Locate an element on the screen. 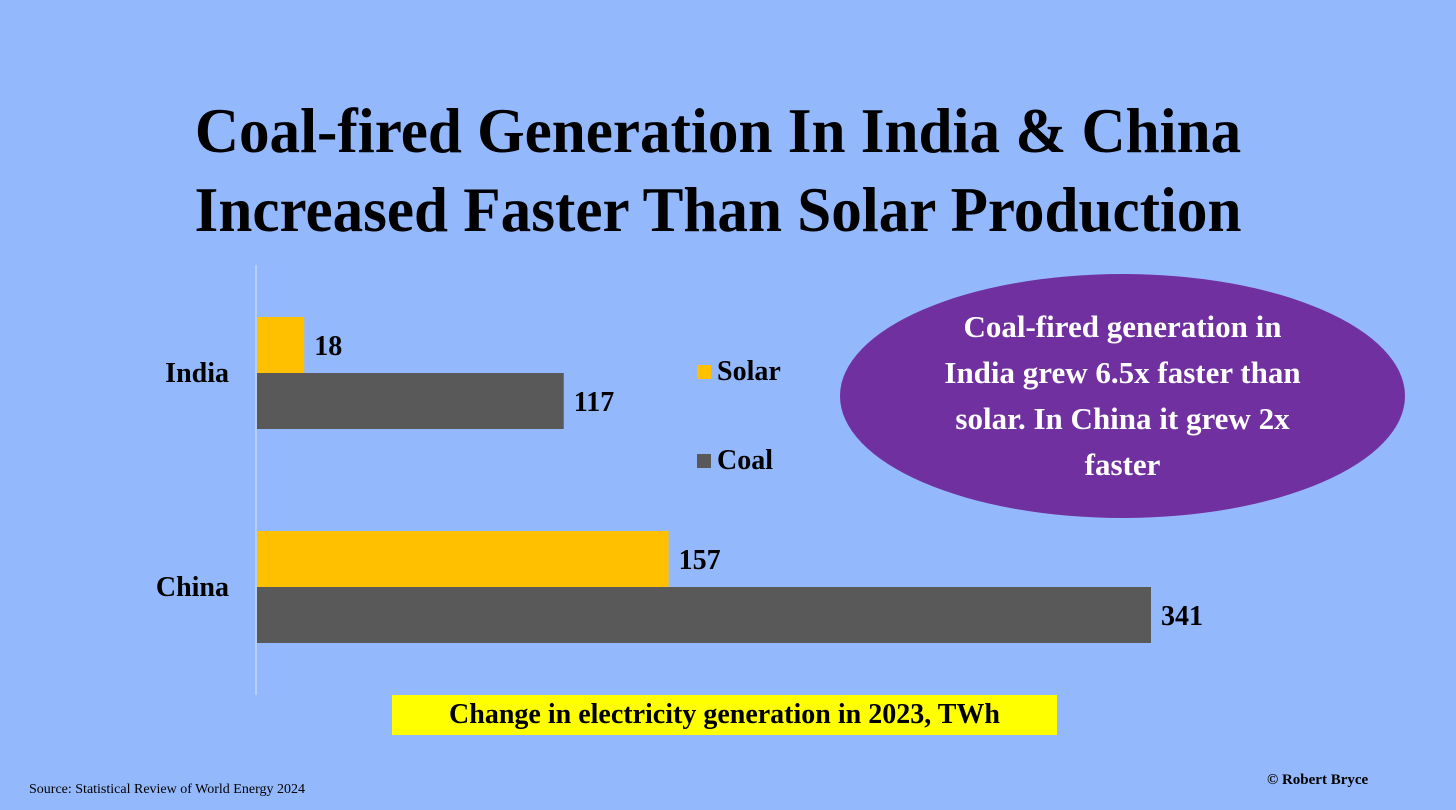 Image resolution: width=1456 pixels, height=810 pixels. data-label-solar-india: 18 is located at coordinates (328, 346).